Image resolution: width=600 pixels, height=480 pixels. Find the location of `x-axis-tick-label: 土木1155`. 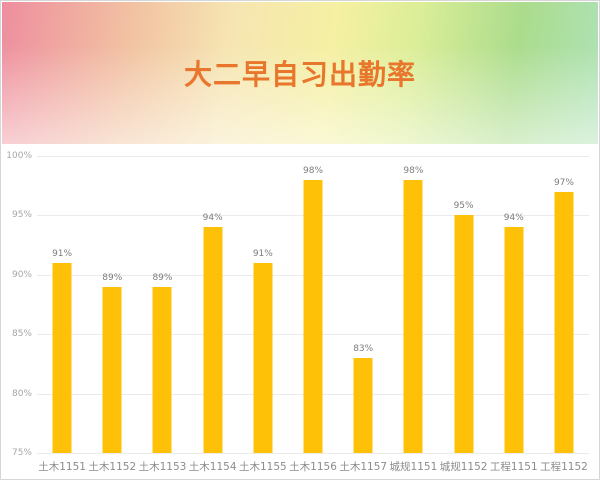

x-axis-tick-label: 土木1155 is located at coordinates (262, 467).